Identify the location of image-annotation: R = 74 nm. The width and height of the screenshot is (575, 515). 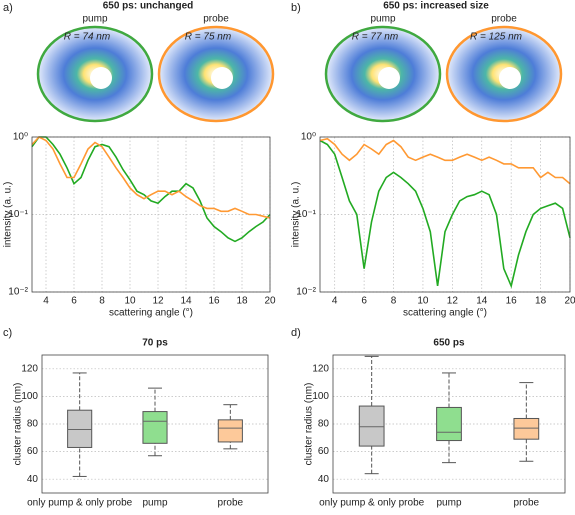
(87, 37).